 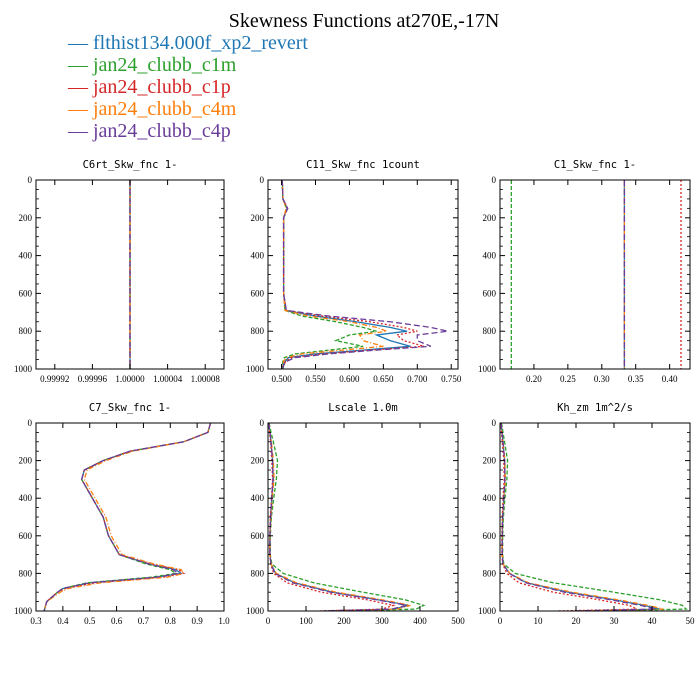 I want to click on x-tick-label: 500, so click(x=458, y=621).